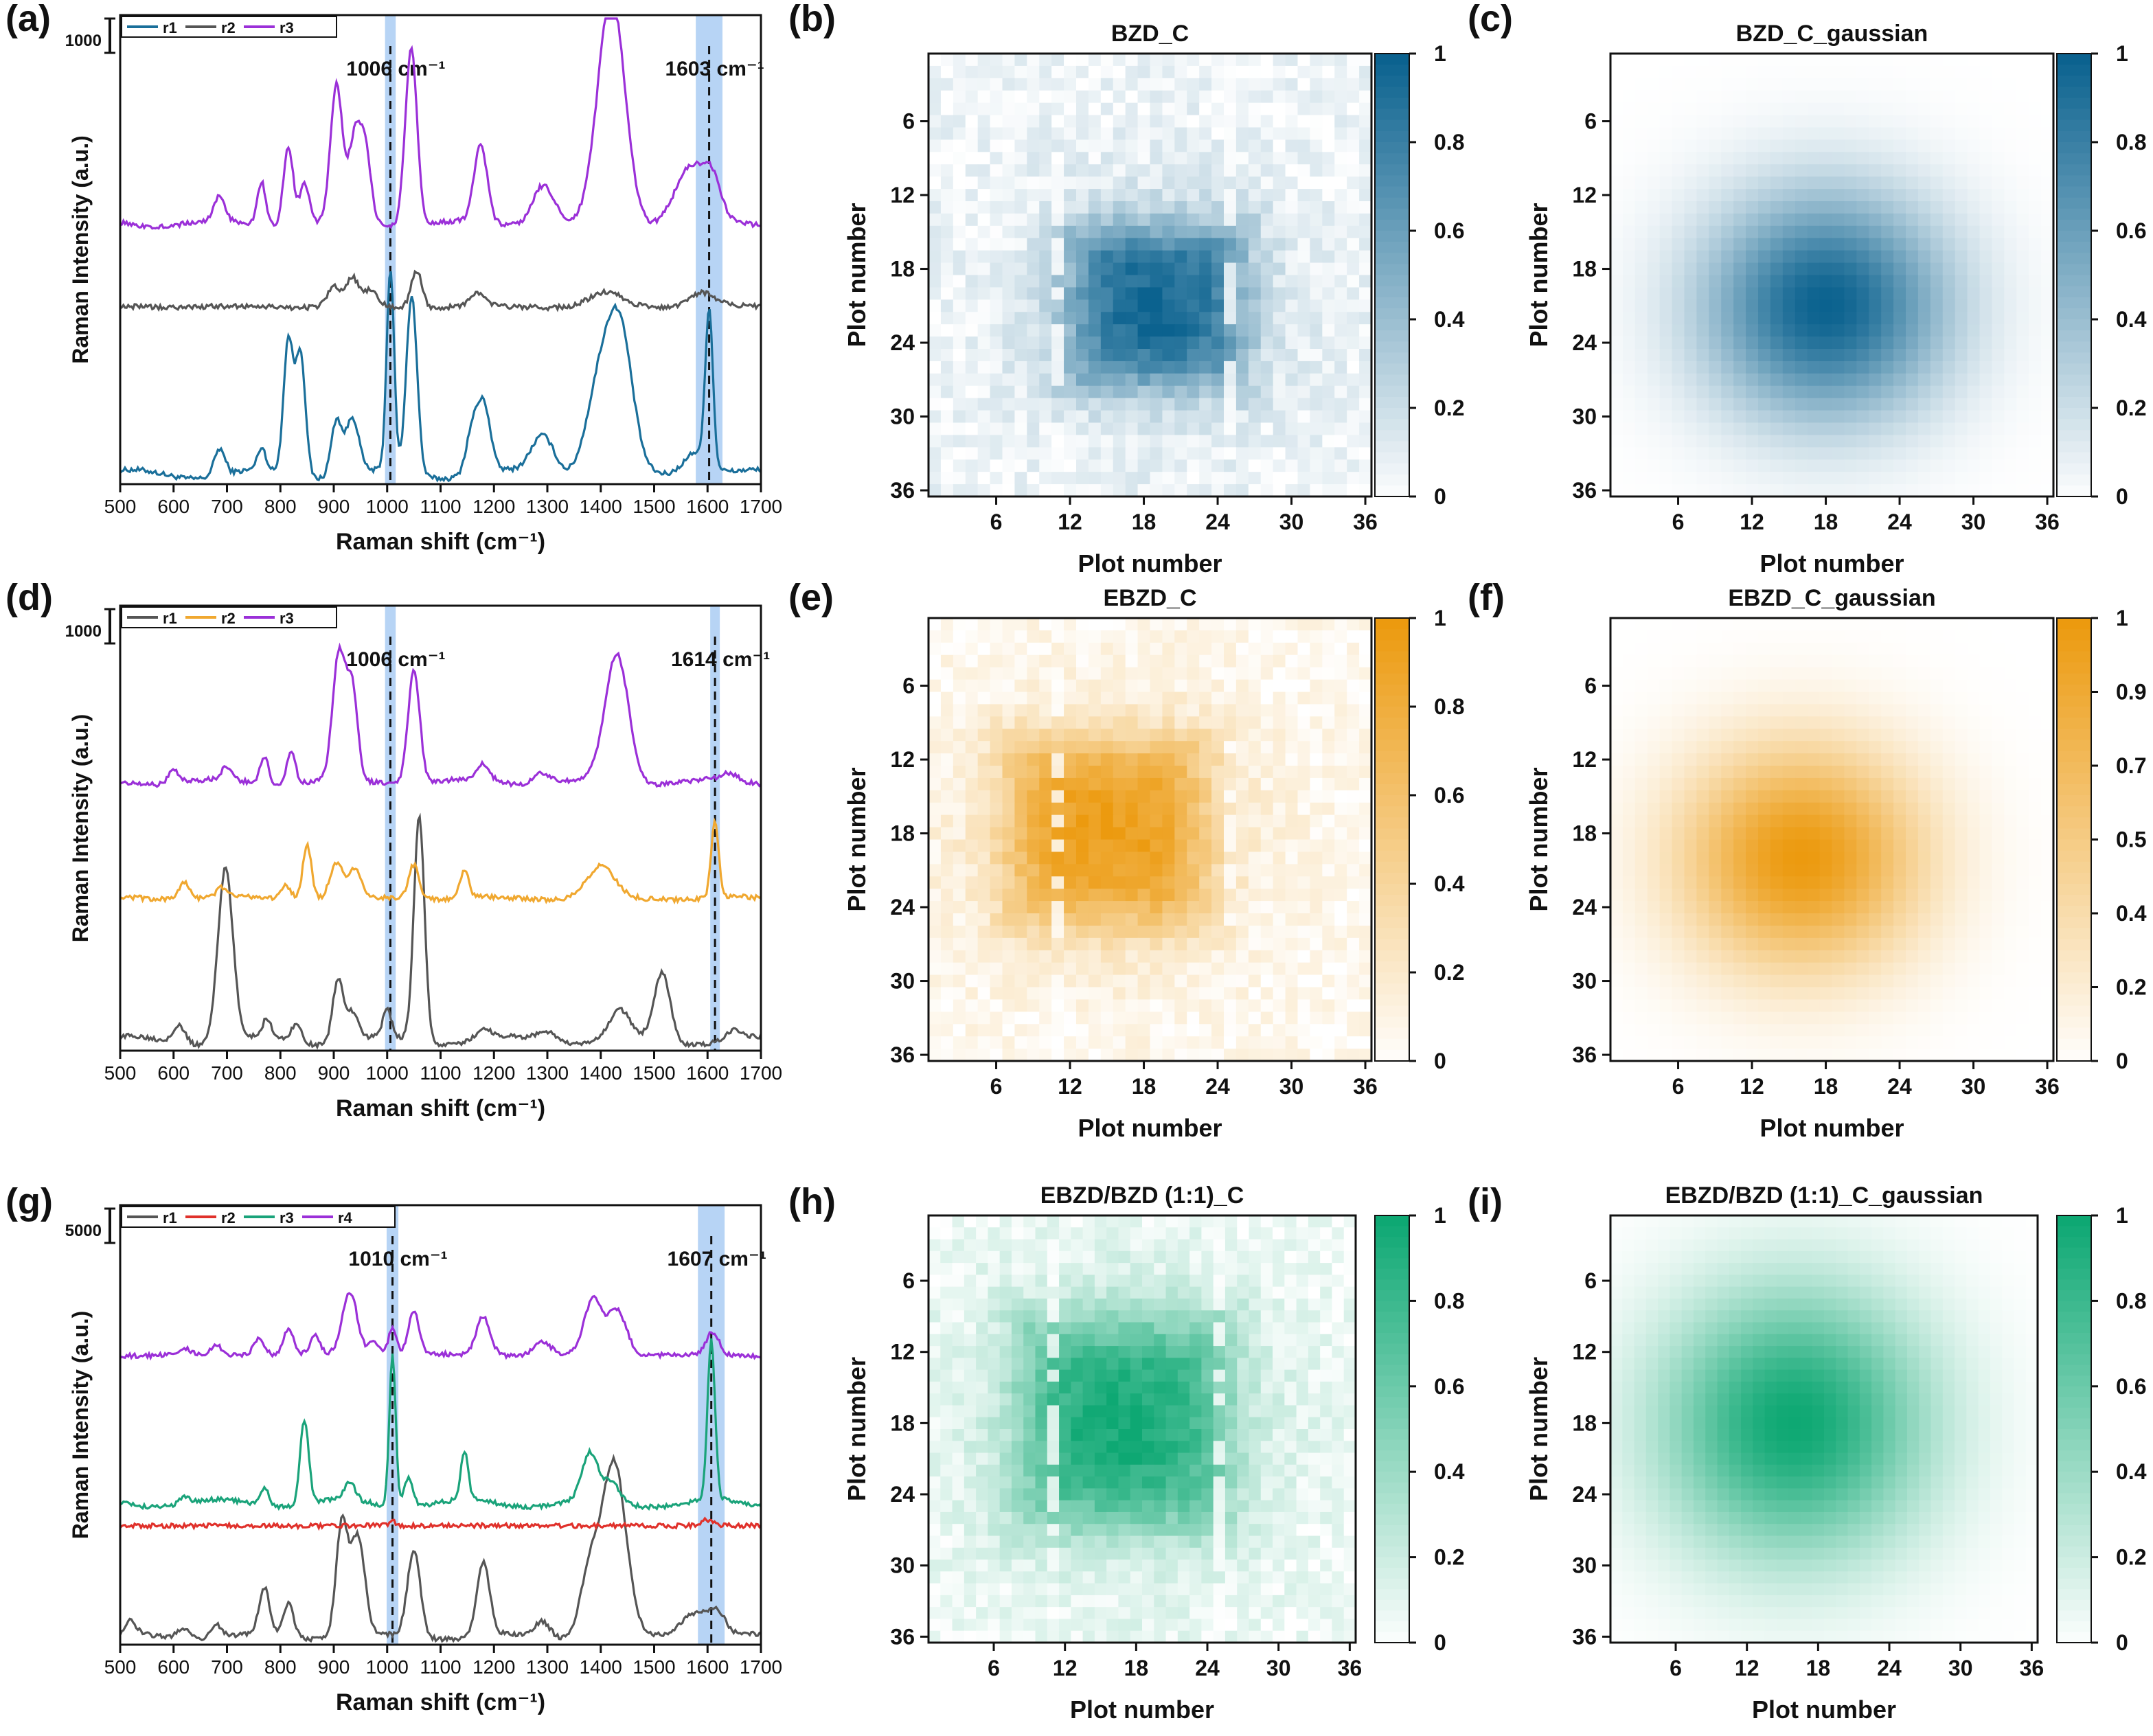 The height and width of the screenshot is (1736, 2153). What do you see at coordinates (720, 659) in the screenshot?
I see `peak-annotation: 1614 cm⁻¹` at bounding box center [720, 659].